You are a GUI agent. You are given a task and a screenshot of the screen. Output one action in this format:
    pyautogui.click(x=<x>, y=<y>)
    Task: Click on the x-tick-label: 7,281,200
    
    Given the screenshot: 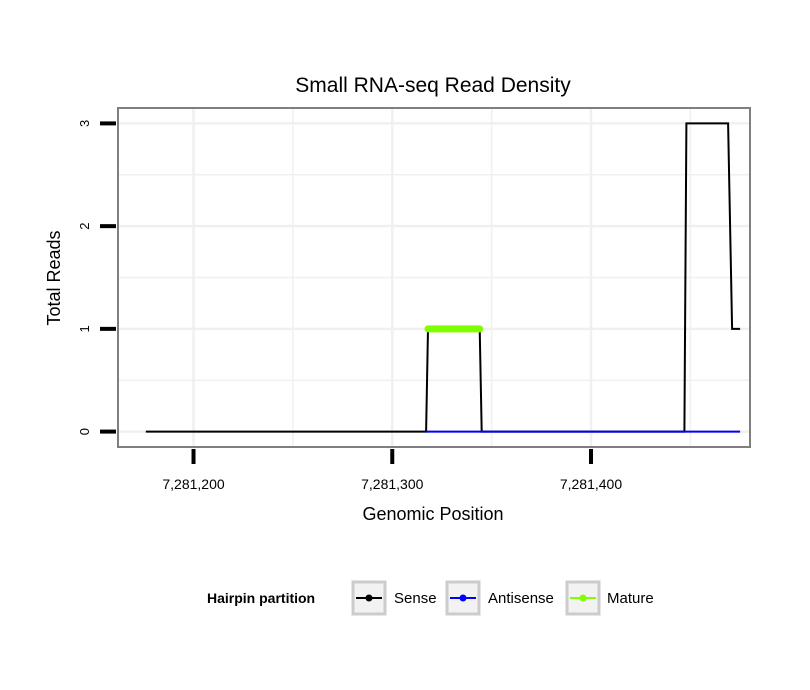 What is the action you would take?
    pyautogui.click(x=193, y=484)
    